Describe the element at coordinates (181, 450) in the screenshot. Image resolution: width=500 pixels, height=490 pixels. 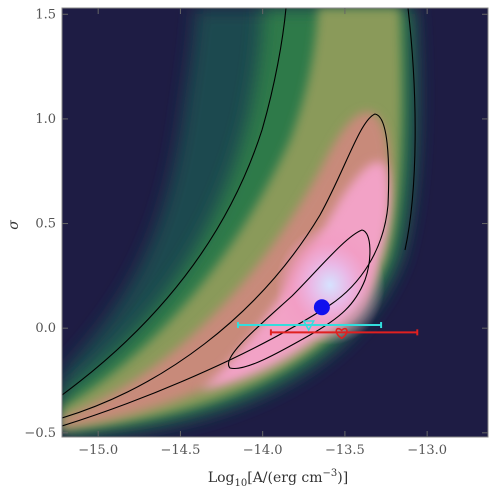
I see `x-tick-label: −14.5` at that location.